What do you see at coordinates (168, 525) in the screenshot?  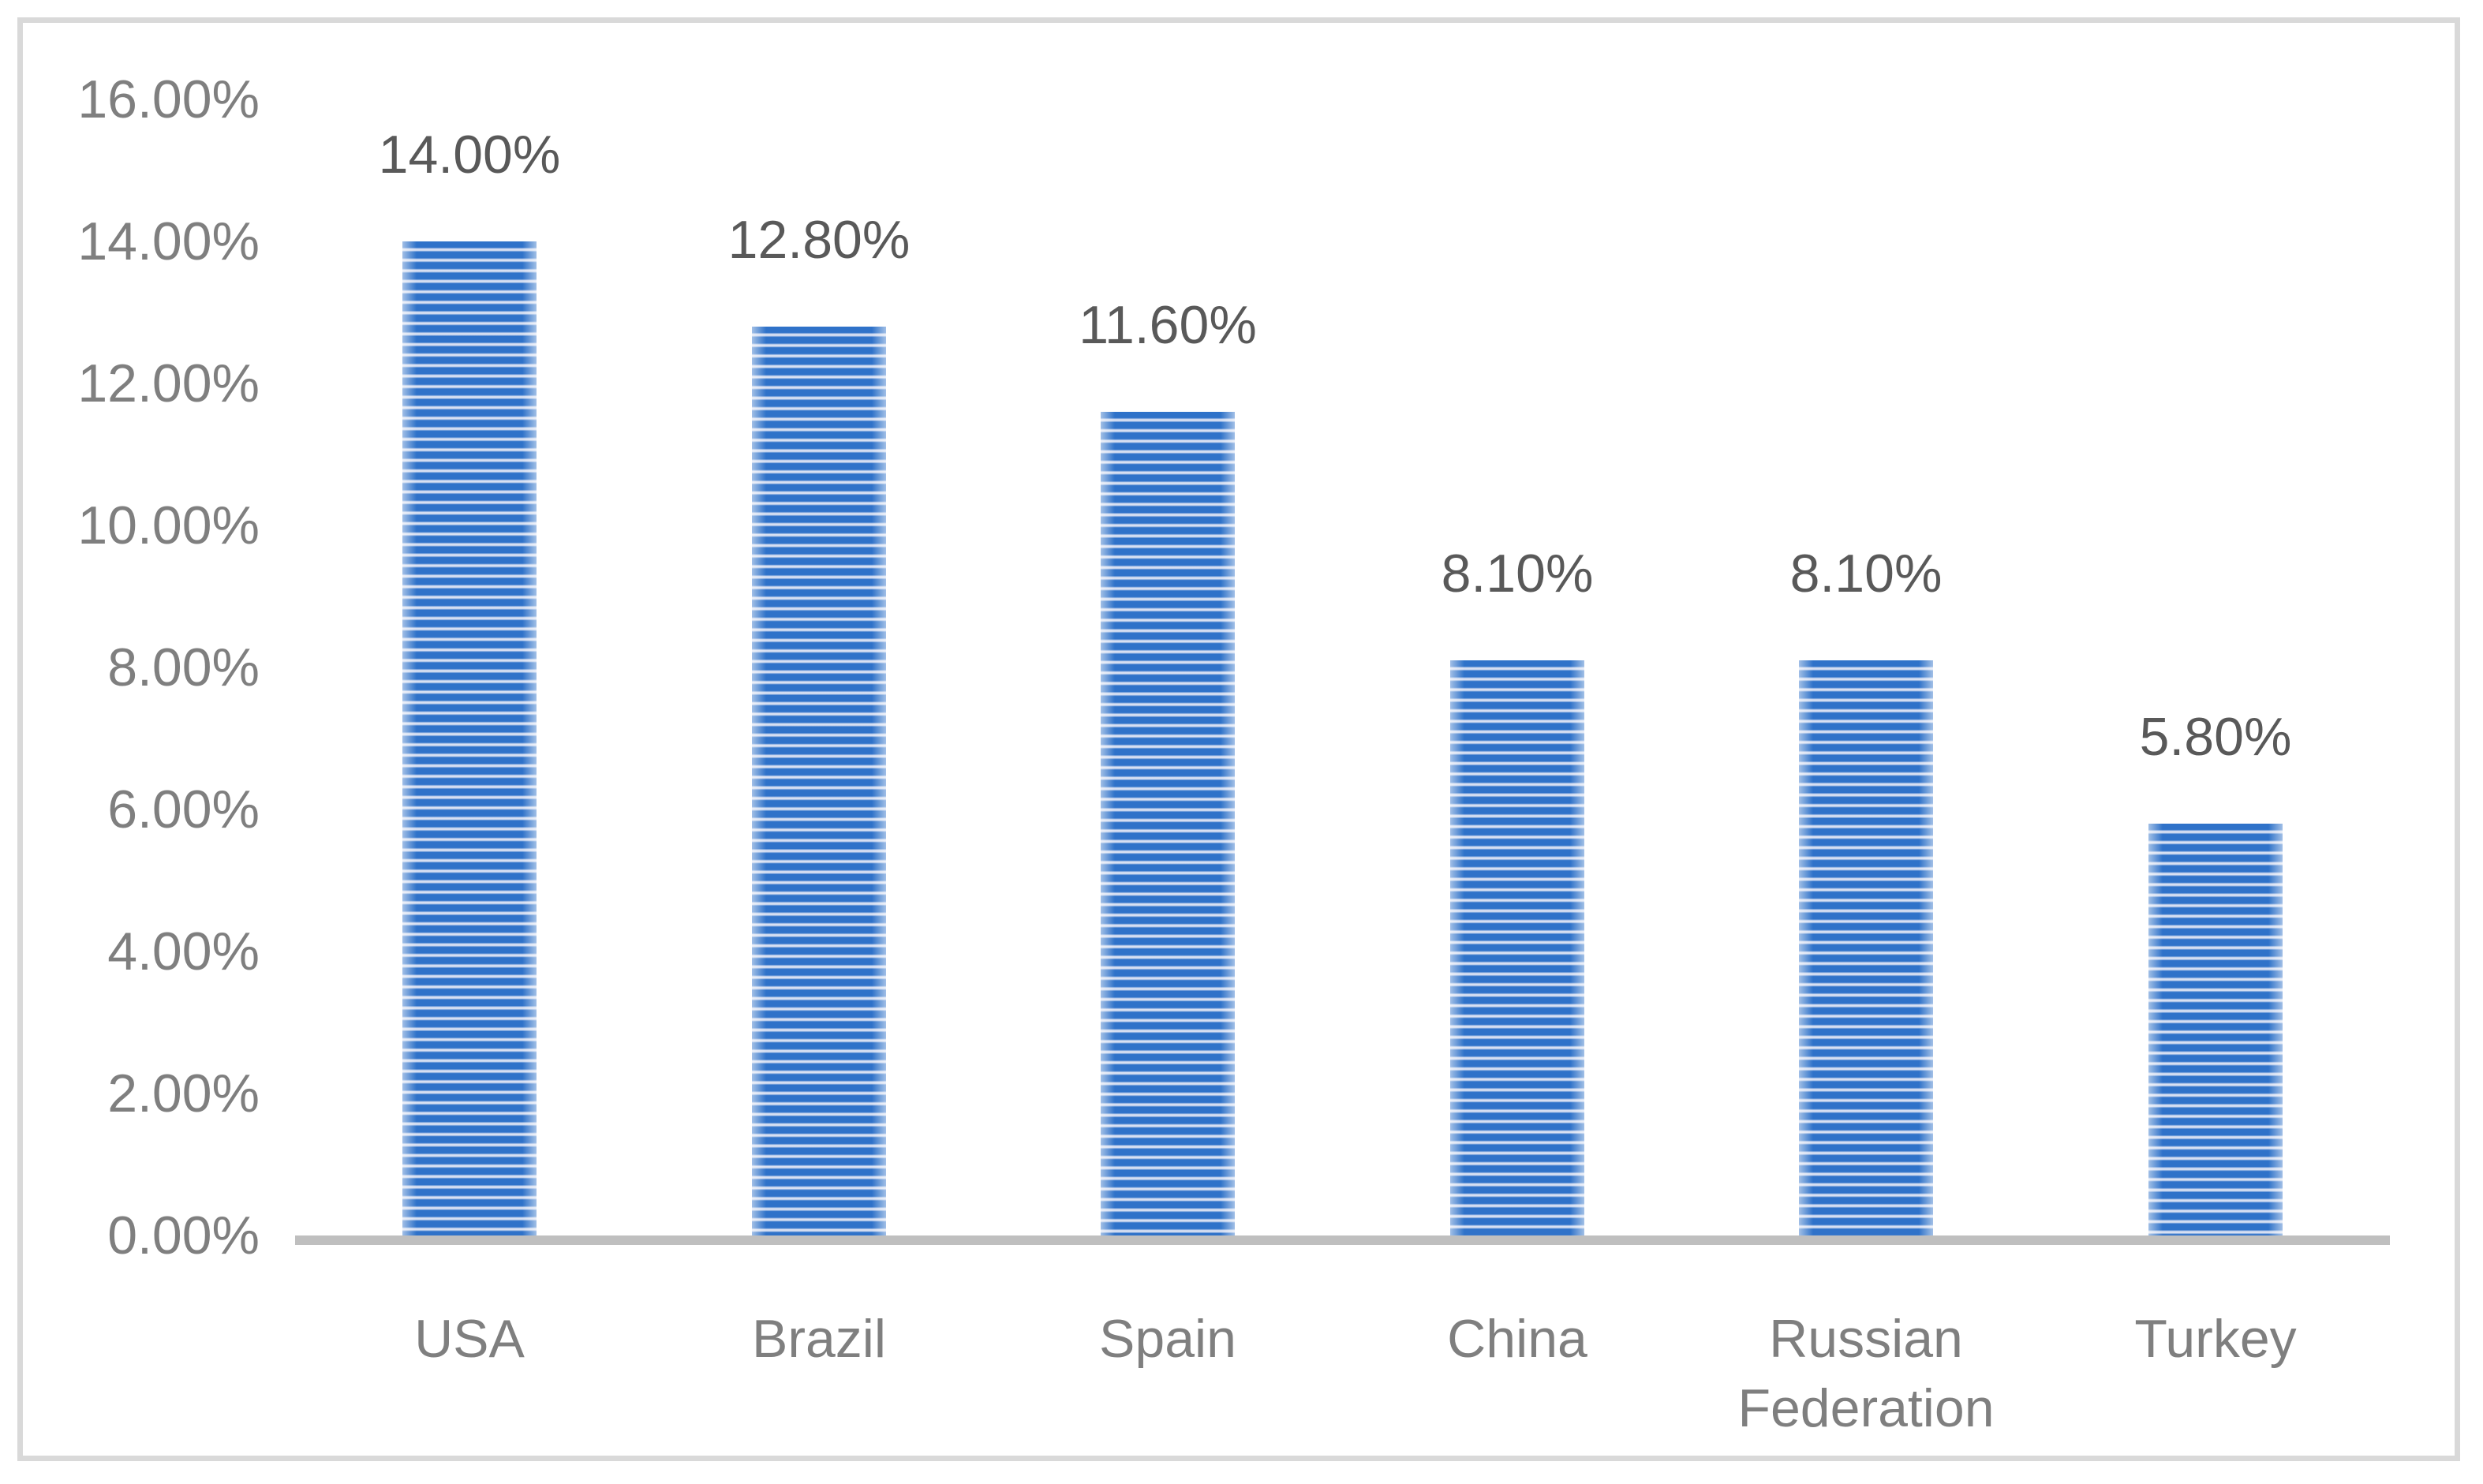 I see `y-axis-tick-label: 10.00%` at bounding box center [168, 525].